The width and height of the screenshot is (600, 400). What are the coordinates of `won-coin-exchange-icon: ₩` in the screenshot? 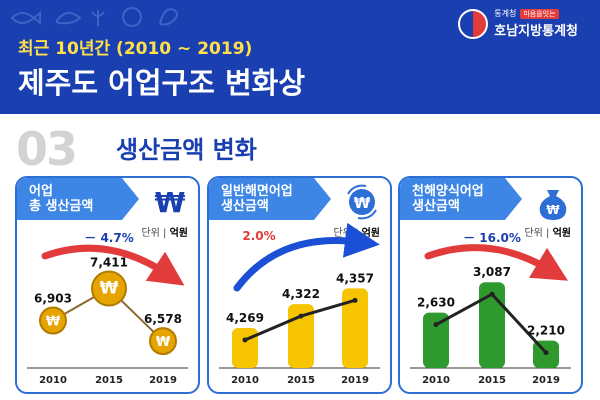 It's located at (362, 202).